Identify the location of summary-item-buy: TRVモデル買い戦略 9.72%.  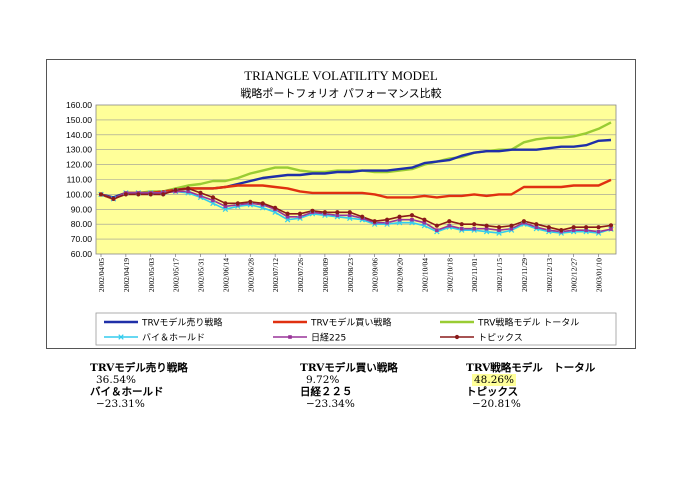
(349, 374).